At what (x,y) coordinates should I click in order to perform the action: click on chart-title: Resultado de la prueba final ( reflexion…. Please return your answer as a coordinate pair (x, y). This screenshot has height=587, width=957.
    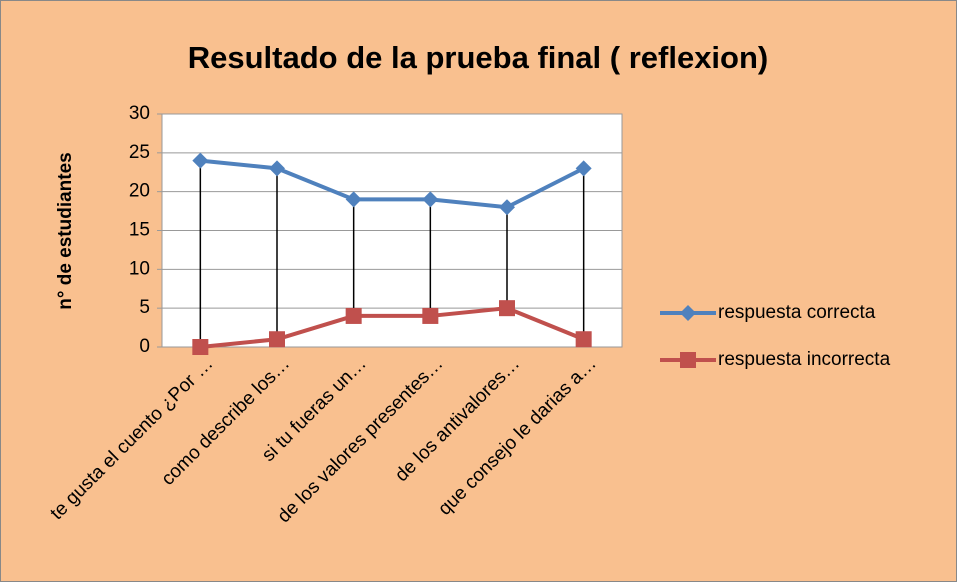
    Looking at the image, I should click on (478, 57).